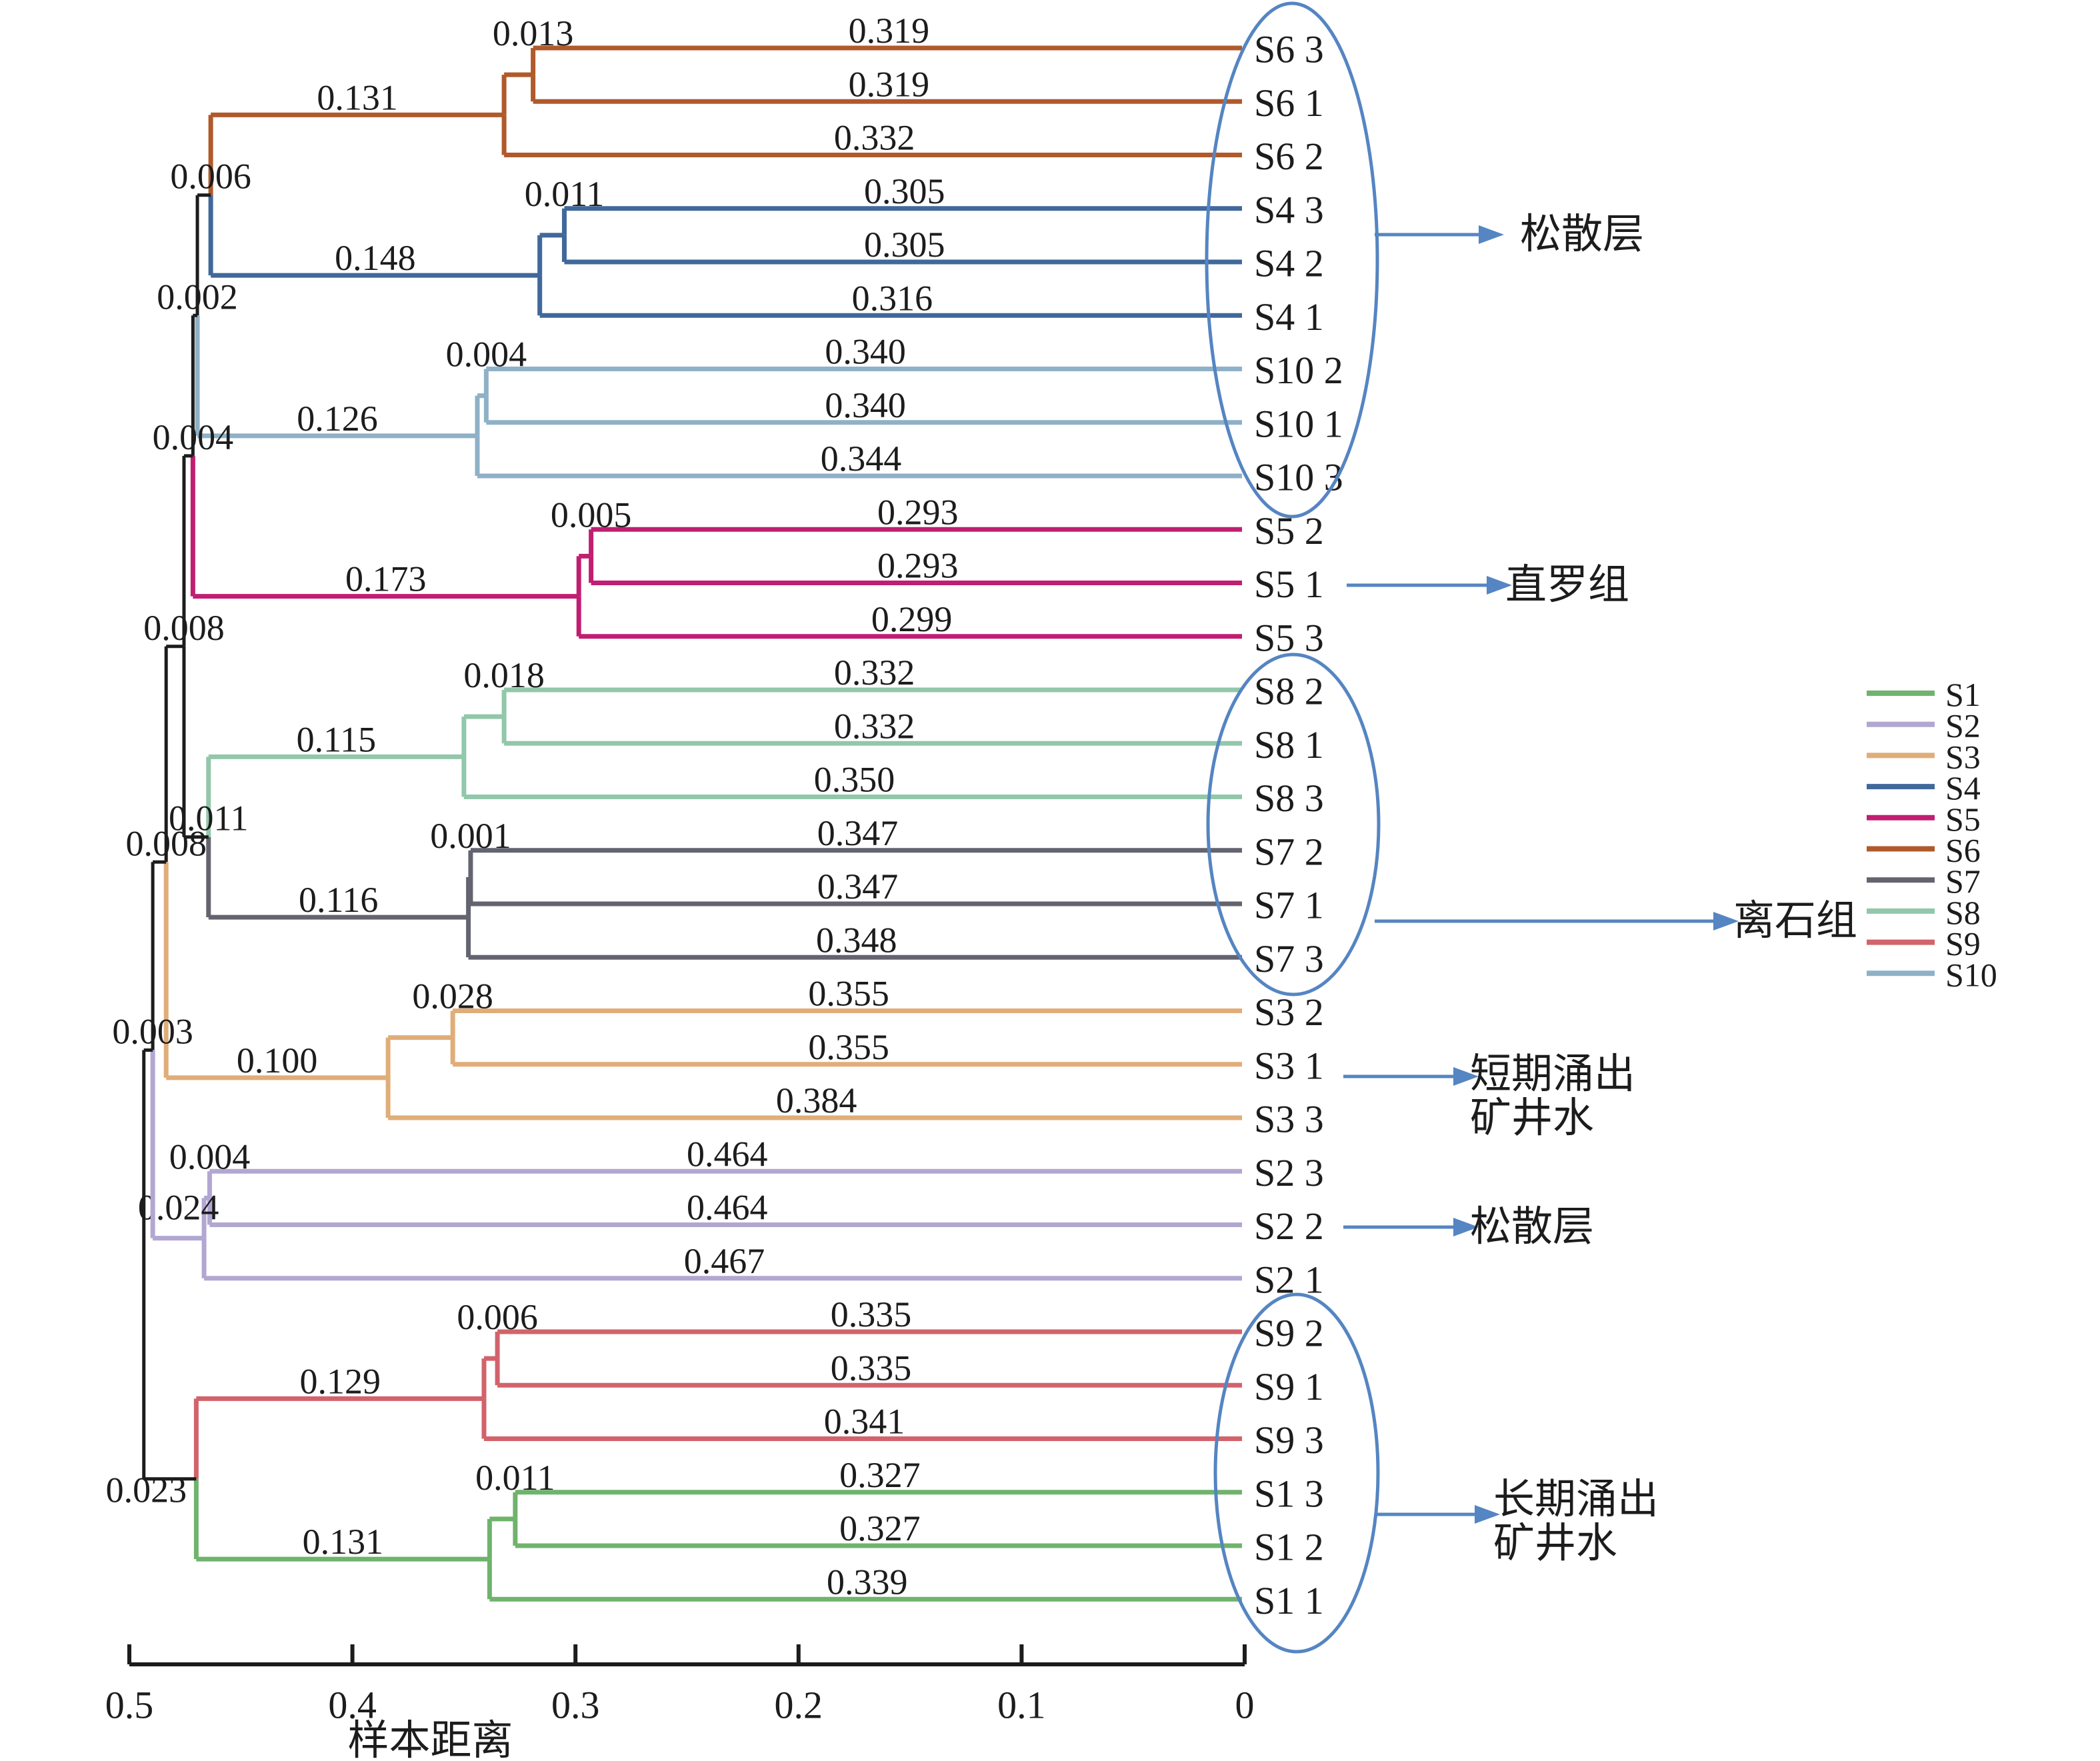 The image size is (2100, 1761). What do you see at coordinates (1576, 1499) in the screenshot?
I see `annotation-label: 长期涌出` at bounding box center [1576, 1499].